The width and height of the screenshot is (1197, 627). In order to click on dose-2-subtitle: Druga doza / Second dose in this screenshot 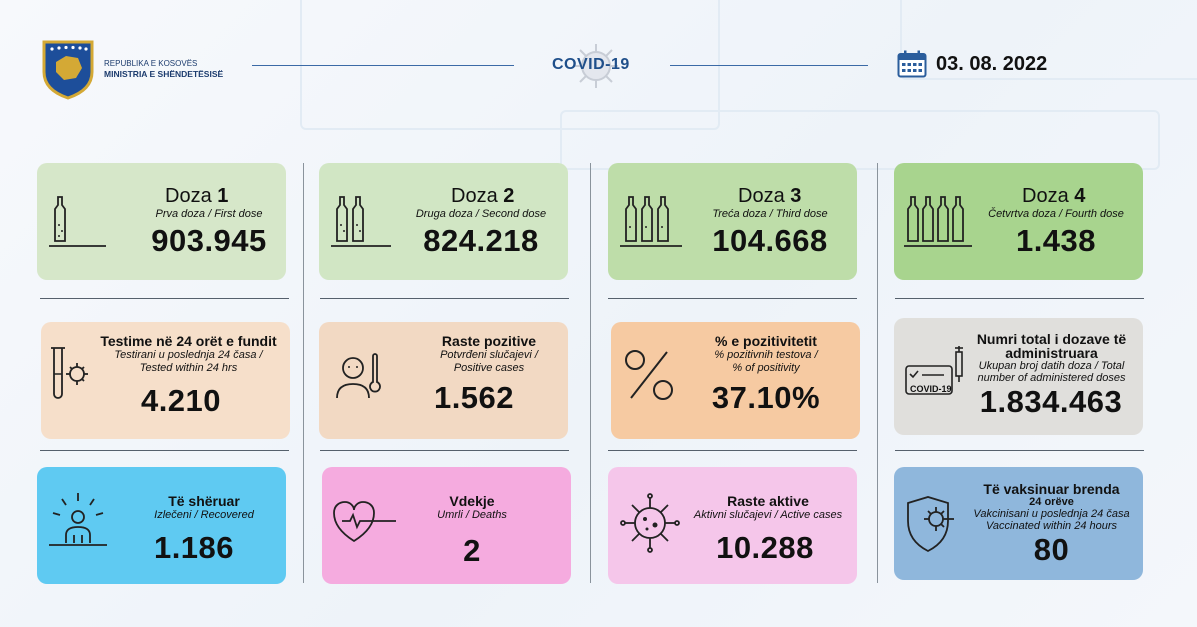, I will do `click(481, 214)`.